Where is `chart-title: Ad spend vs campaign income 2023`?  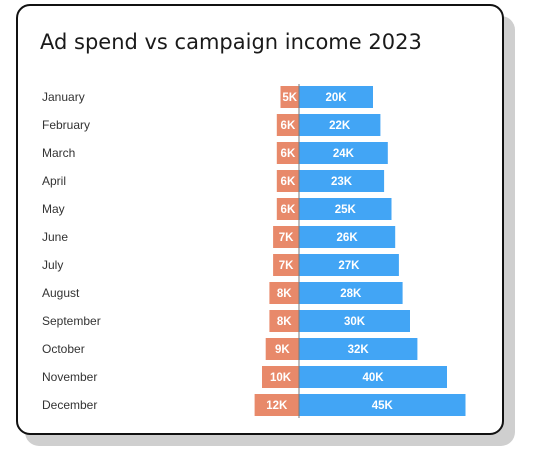
chart-title: Ad spend vs campaign income 2023 is located at coordinates (231, 42).